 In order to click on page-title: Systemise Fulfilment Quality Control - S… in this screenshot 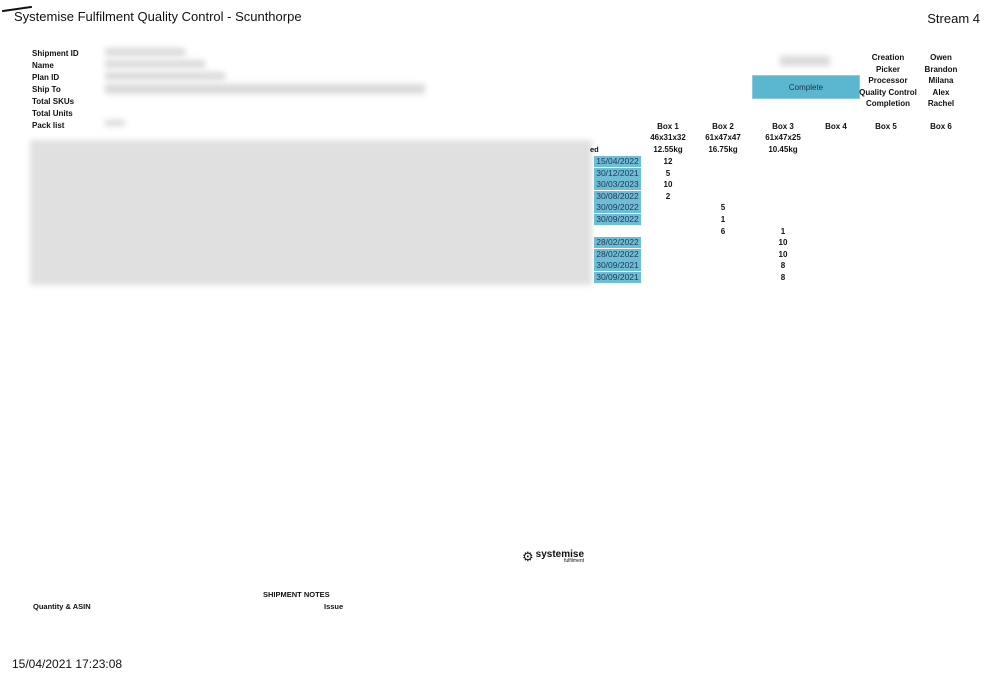, I will do `click(158, 16)`.